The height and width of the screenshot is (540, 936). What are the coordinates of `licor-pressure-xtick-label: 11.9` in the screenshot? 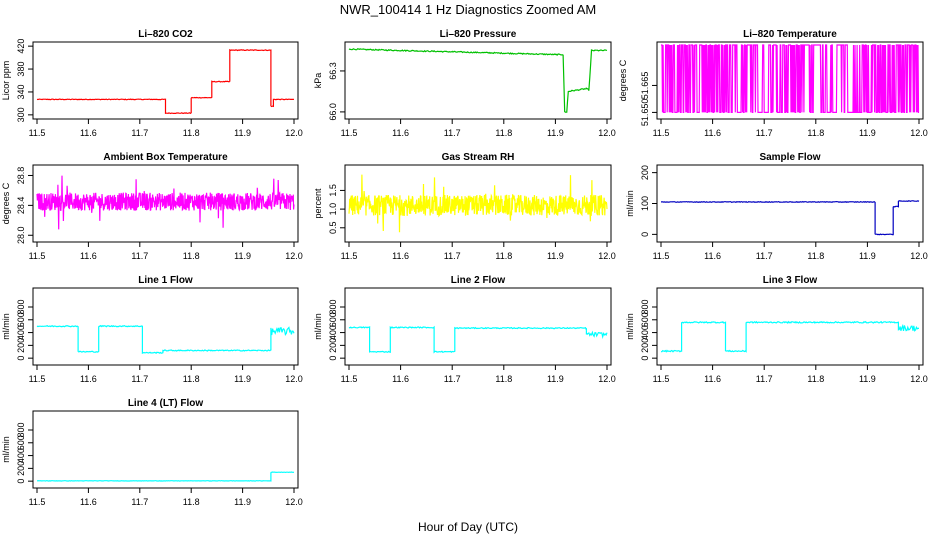 It's located at (555, 133).